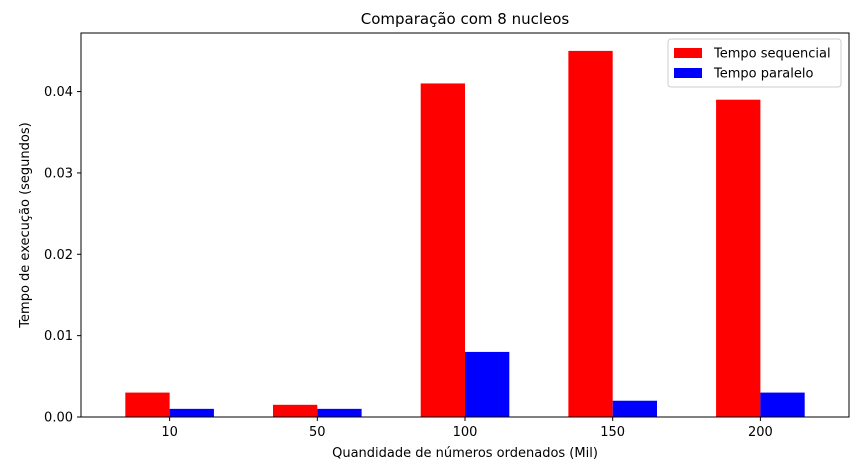 The width and height of the screenshot is (865, 468). What do you see at coordinates (754, 63) in the screenshot?
I see `legend-box` at bounding box center [754, 63].